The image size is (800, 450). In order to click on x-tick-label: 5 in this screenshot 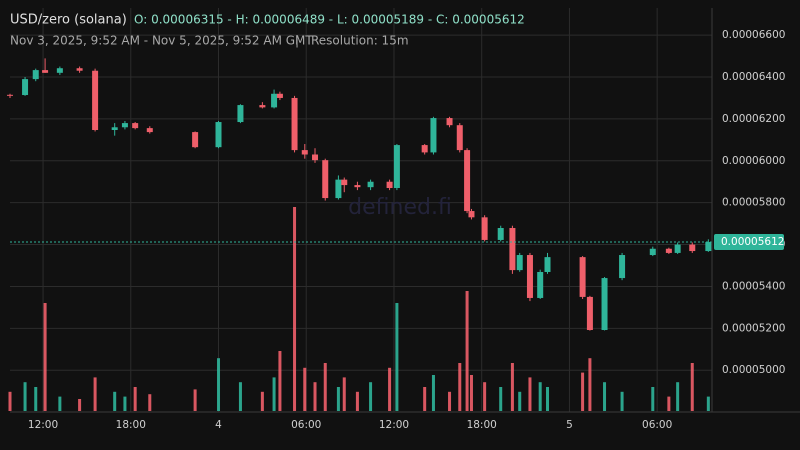, I will do `click(569, 425)`.